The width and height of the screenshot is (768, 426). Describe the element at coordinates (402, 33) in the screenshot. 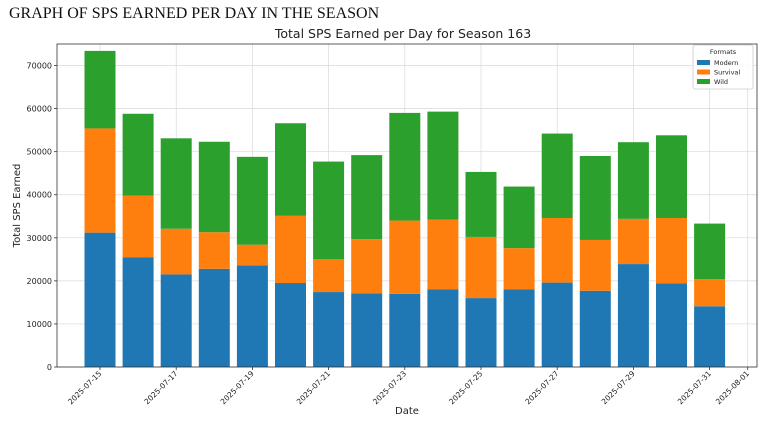

I see `chart-title: Total SPS Earned per Day for Season 163` at that location.